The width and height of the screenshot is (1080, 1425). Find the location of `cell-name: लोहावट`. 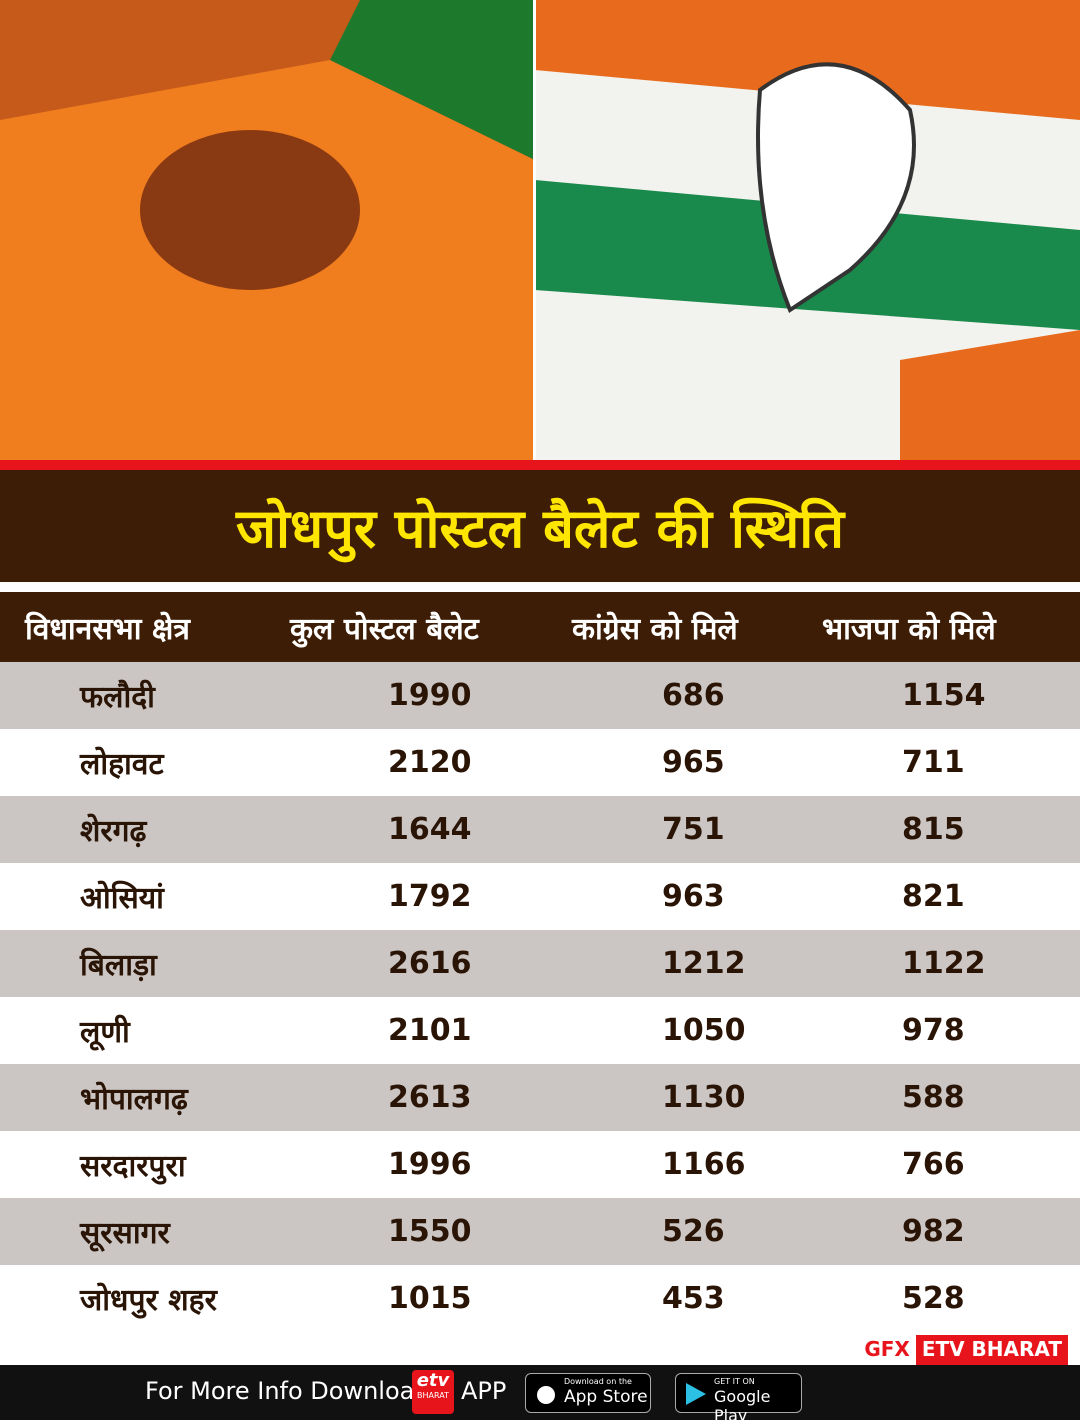

cell-name: लोहावट is located at coordinates (122, 764).